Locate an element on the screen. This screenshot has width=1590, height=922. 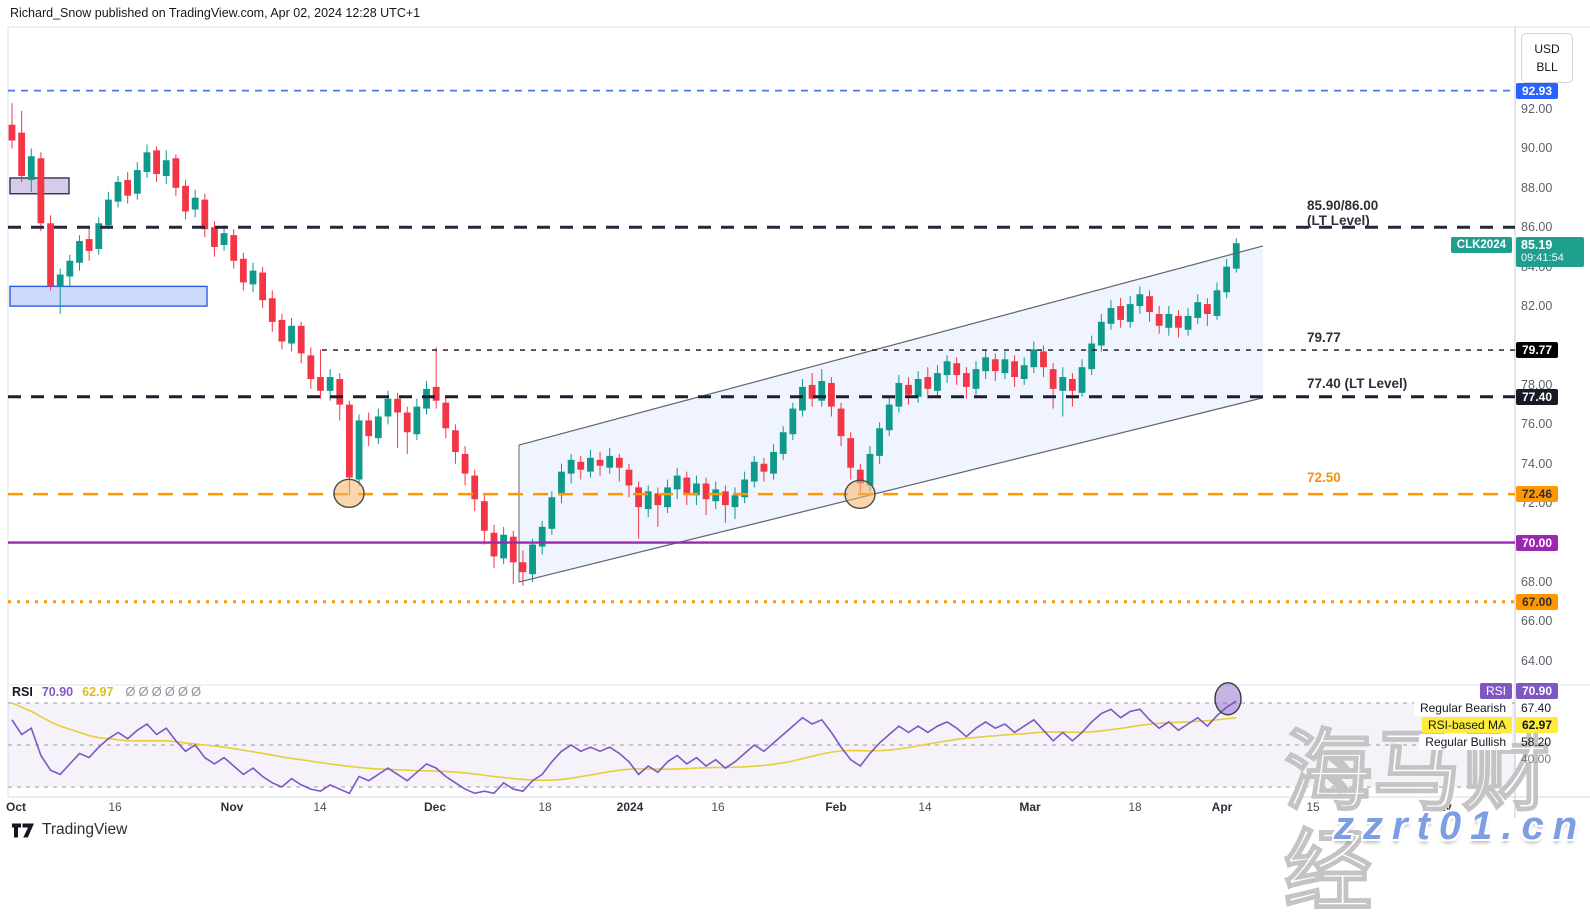
rsi-legend-ma-value: 62.97 is located at coordinates (98, 691).